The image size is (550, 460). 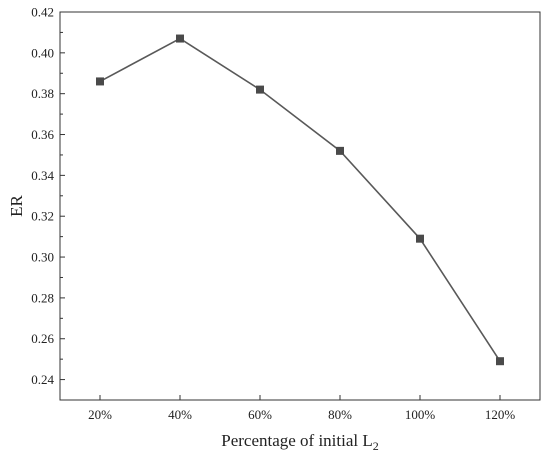 I want to click on x-tick-label: 80%, so click(x=340, y=414).